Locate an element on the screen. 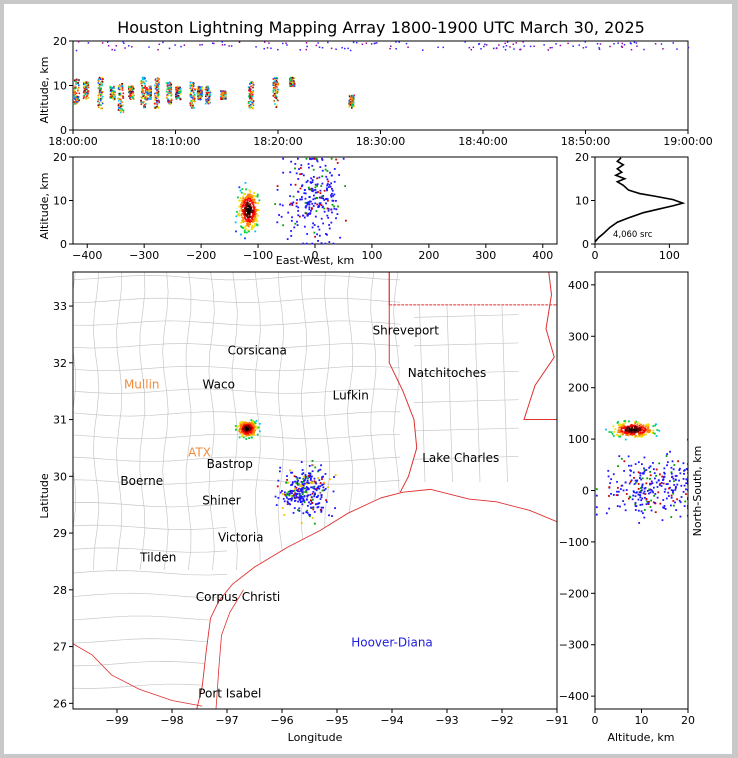 This screenshot has width=738, height=758. ew-xtick-label: 300 is located at coordinates (485, 255).